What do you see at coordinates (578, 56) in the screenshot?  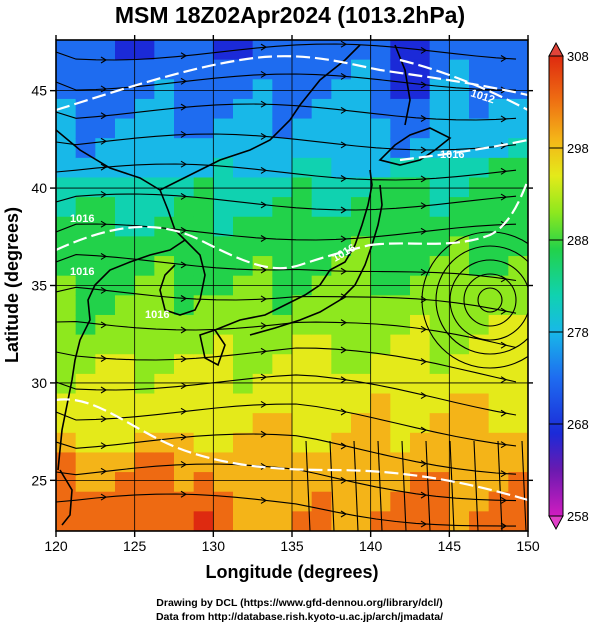 I see `colorbar-tick-label: 308` at bounding box center [578, 56].